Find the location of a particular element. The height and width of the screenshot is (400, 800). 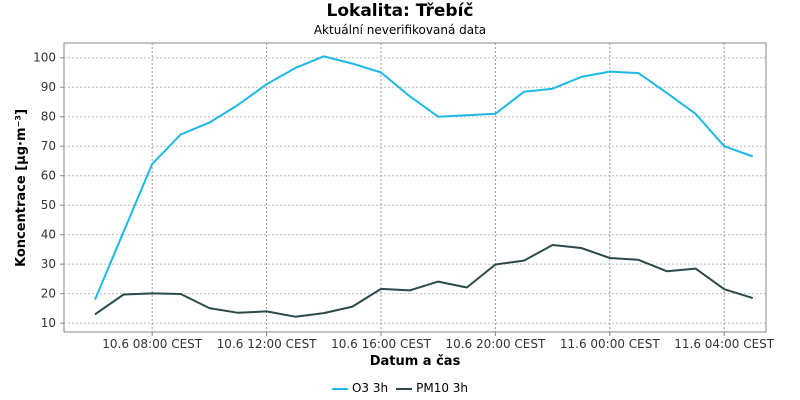

y-tick-label: 90 is located at coordinates (48, 87).